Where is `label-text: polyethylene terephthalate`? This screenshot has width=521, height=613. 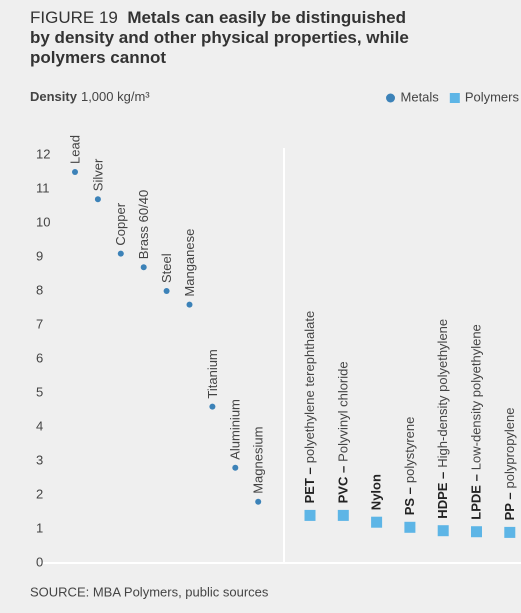
label-text: polyethylene terephthalate is located at coordinates (309, 387).